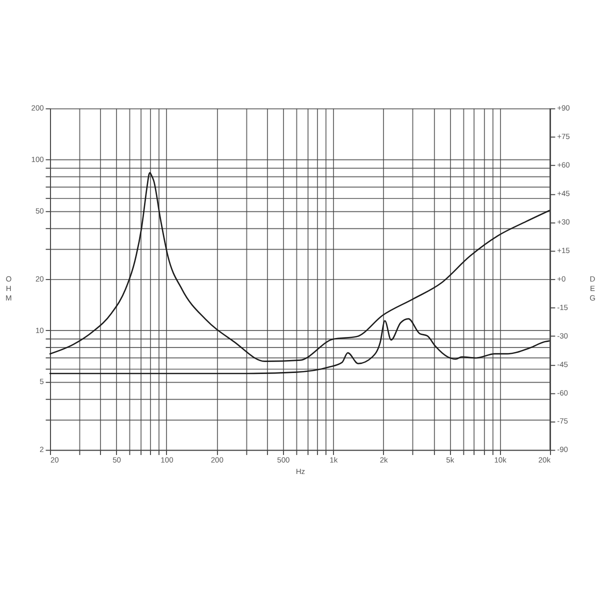  Describe the element at coordinates (544, 460) in the screenshot. I see `x-tick-label: 20k` at that location.